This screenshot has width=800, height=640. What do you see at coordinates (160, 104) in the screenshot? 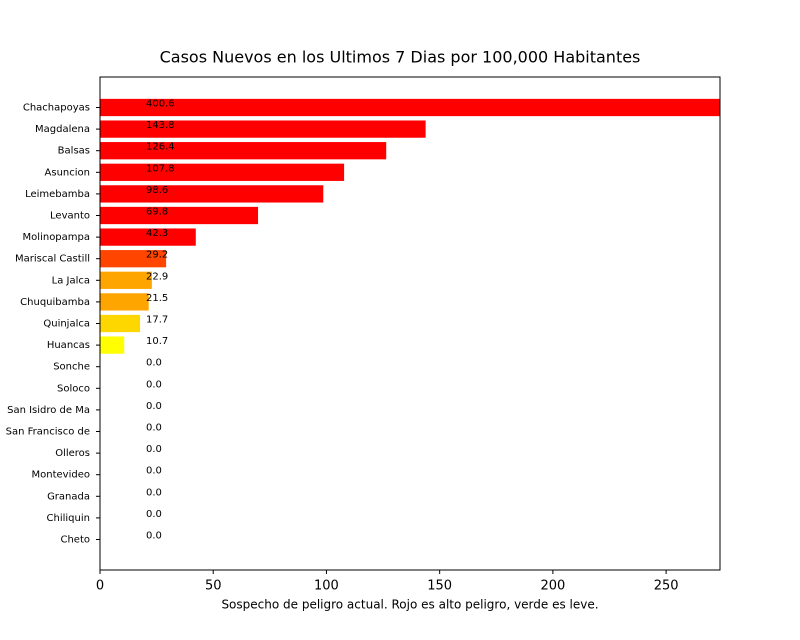
I see `value-label: 400.6` at bounding box center [160, 104].